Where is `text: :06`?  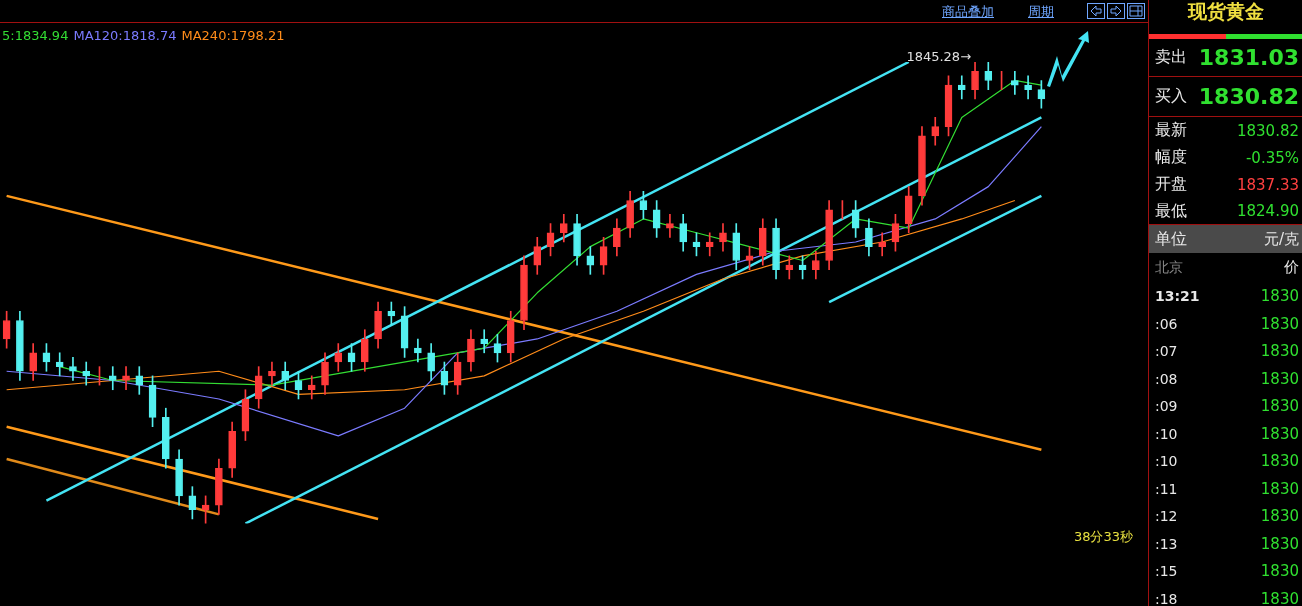
text: :06 is located at coordinates (1166, 323).